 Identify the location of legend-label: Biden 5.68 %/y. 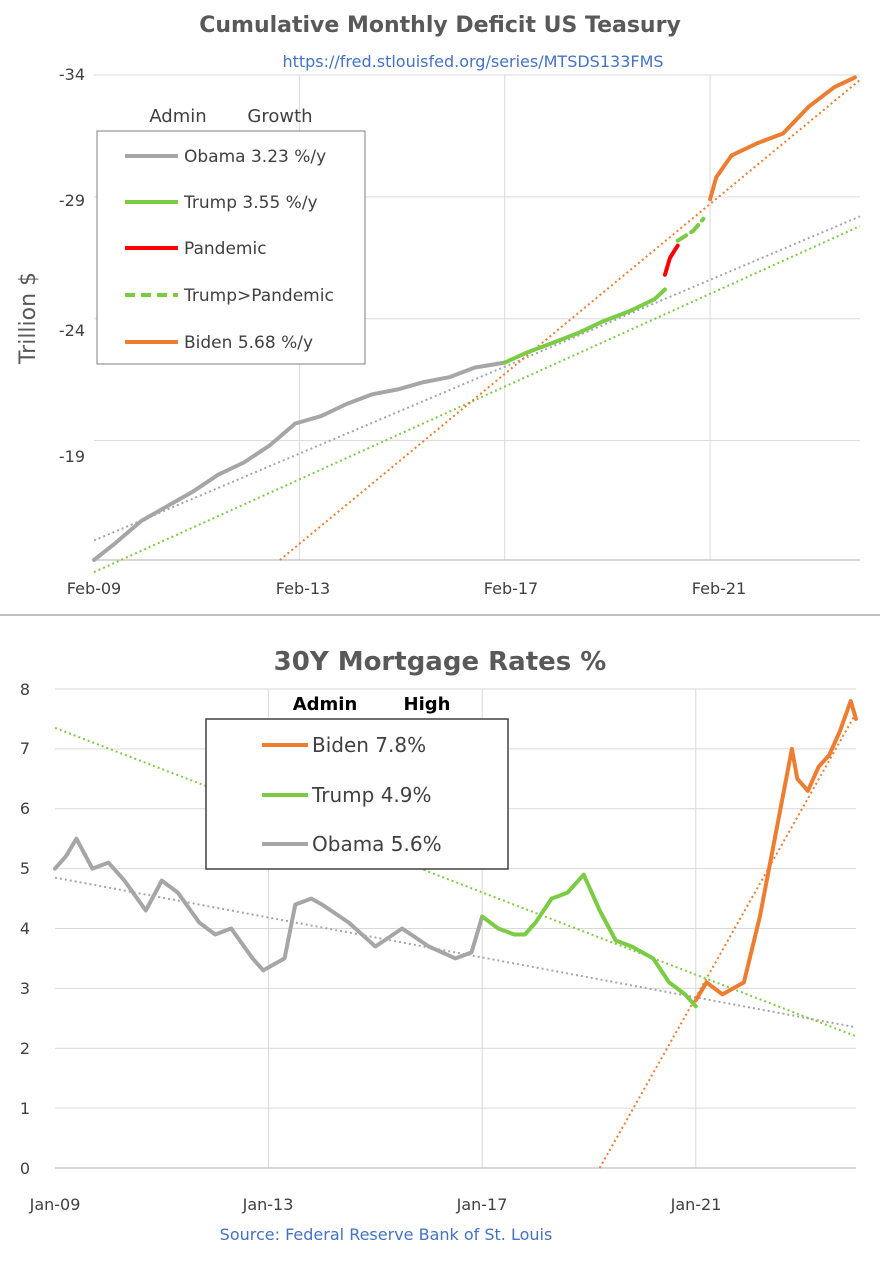
(248, 343).